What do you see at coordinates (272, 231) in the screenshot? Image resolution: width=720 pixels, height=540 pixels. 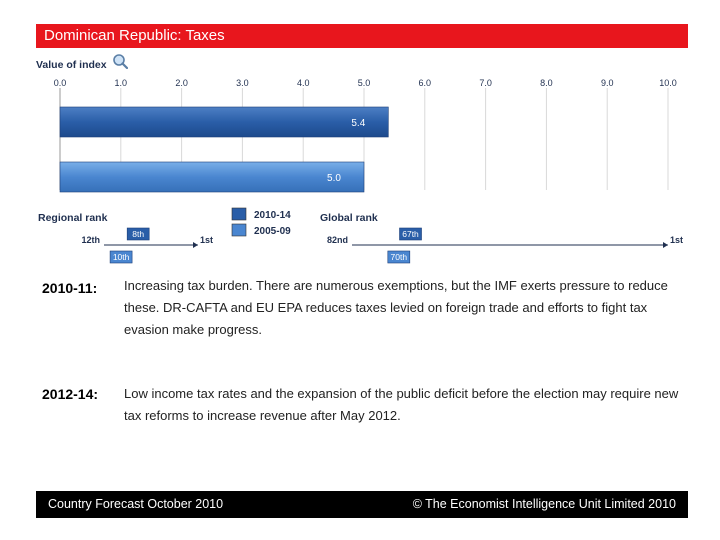 I see `legend-label: 2005-09` at bounding box center [272, 231].